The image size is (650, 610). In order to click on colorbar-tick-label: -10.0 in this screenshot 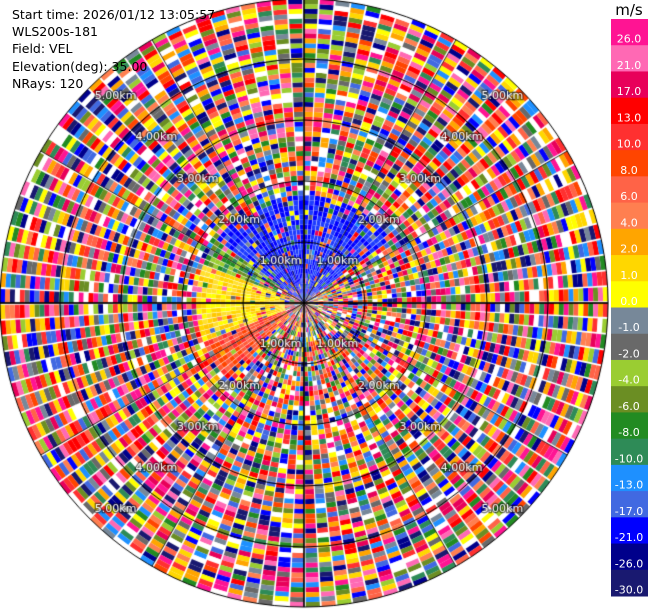, I will do `click(629, 458)`.